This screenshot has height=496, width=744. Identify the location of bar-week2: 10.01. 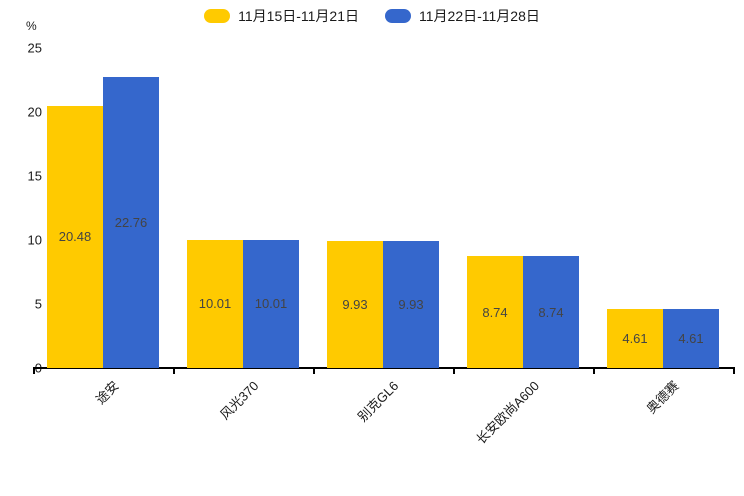
(271, 303).